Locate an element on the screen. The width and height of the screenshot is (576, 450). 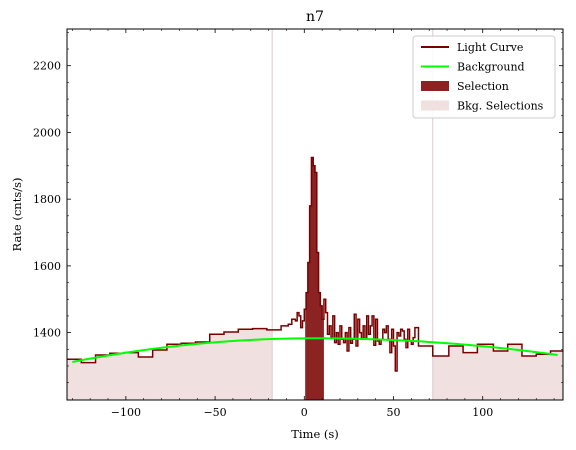
x-tick-label-2: 0 is located at coordinates (304, 412).